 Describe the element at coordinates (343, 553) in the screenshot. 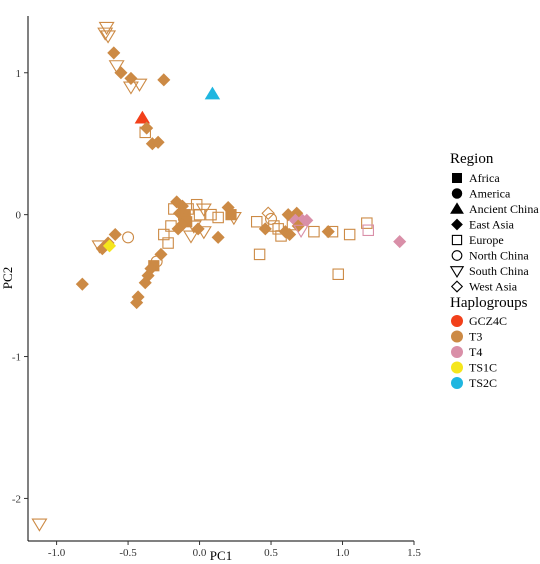

I see `x-tick-label: 1.0` at that location.